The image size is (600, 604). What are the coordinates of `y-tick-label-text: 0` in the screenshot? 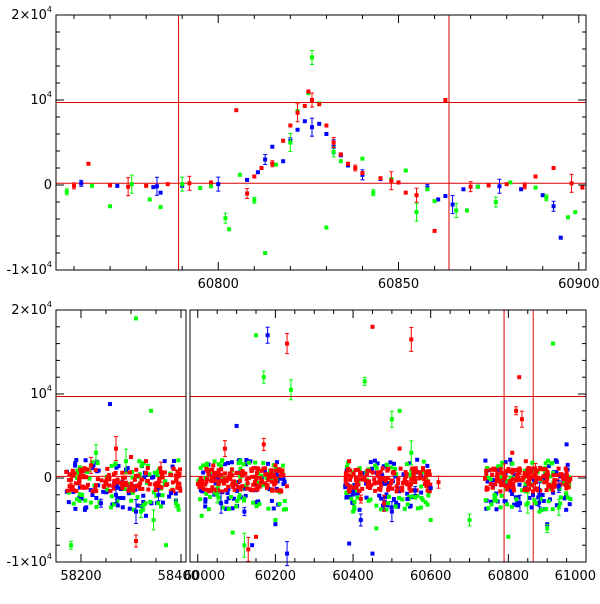 It's located at (48, 185).